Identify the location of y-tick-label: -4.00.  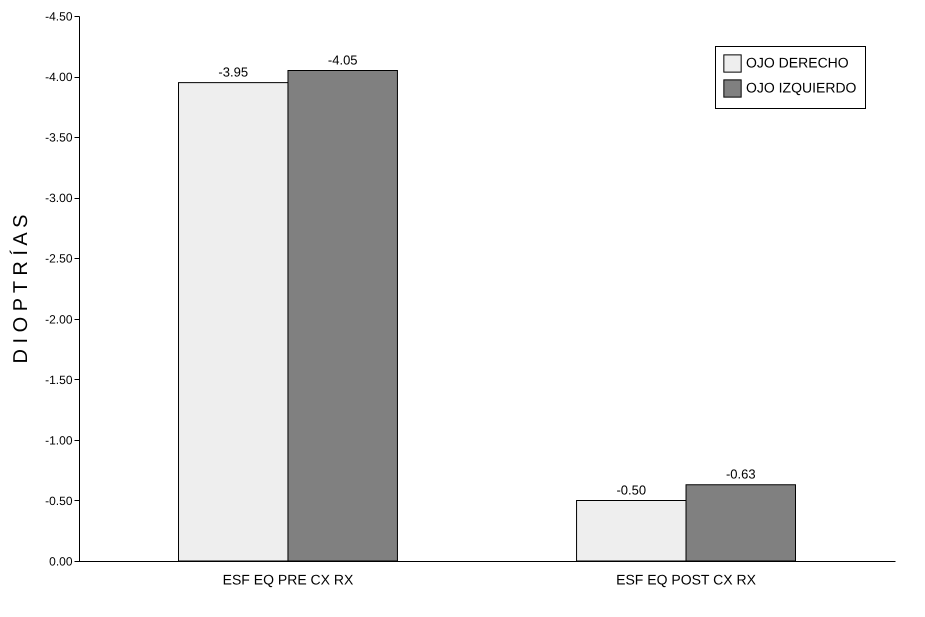
(59, 77).